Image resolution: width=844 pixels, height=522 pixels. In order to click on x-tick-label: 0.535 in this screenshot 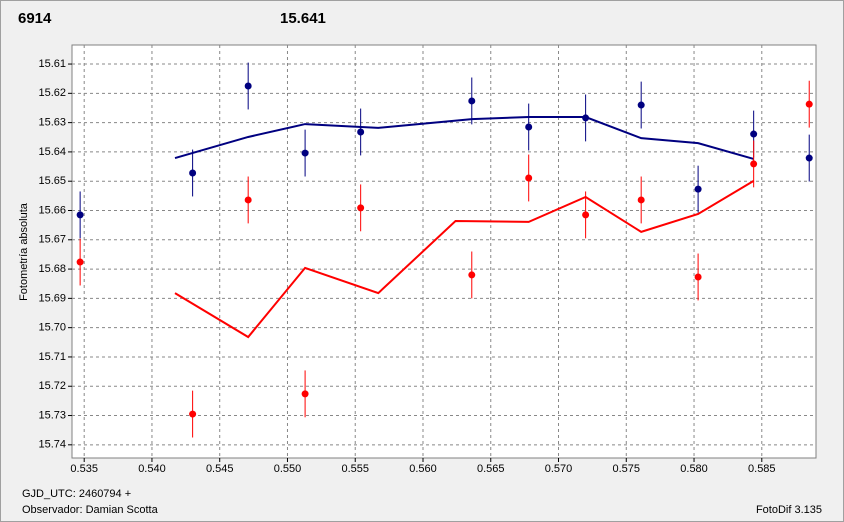, I will do `click(84, 469)`.